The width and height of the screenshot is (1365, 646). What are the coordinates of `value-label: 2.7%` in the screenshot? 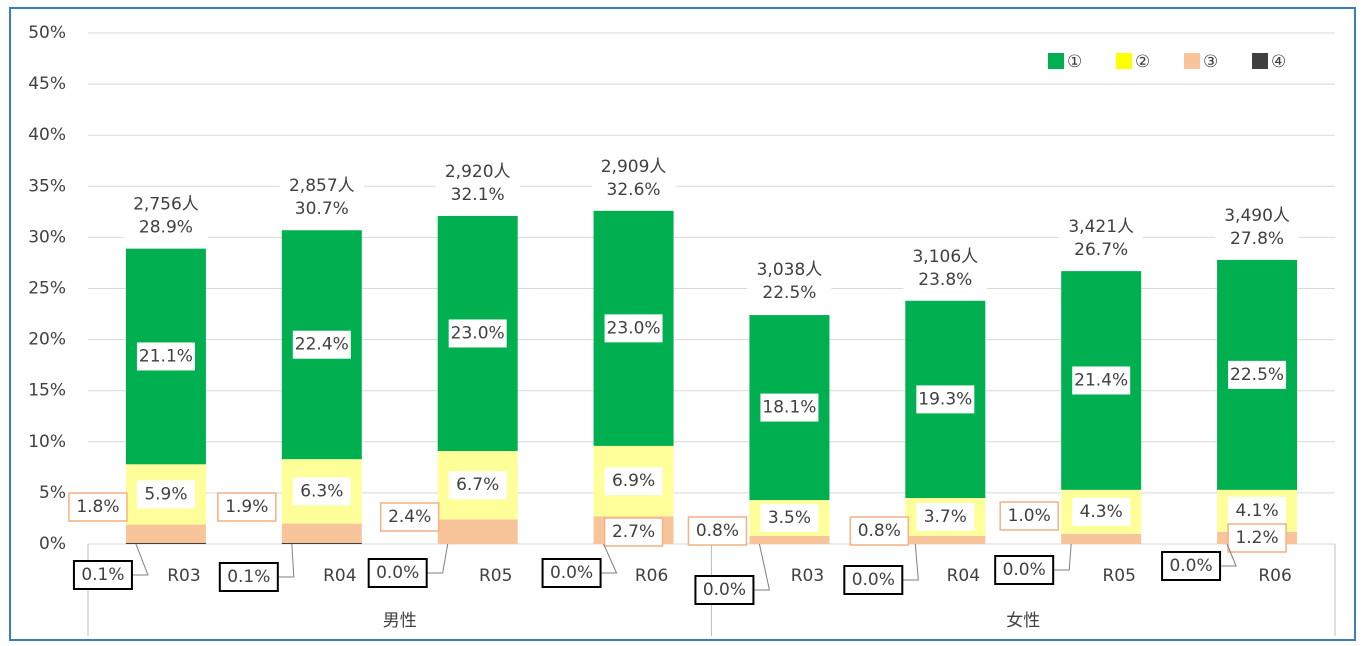 It's located at (633, 532).